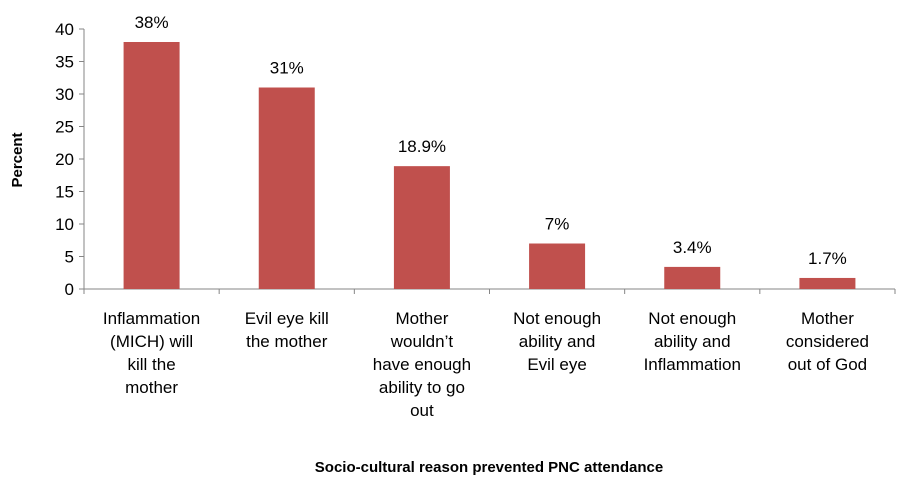 Image resolution: width=900 pixels, height=479 pixels. I want to click on x-category-label-line: (MICH) will, so click(151, 341).